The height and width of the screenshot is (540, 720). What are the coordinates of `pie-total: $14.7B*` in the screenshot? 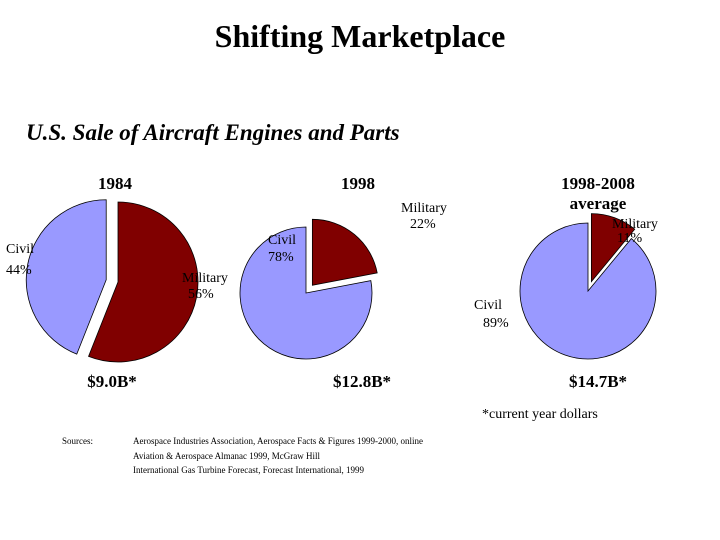 It's located at (598, 381).